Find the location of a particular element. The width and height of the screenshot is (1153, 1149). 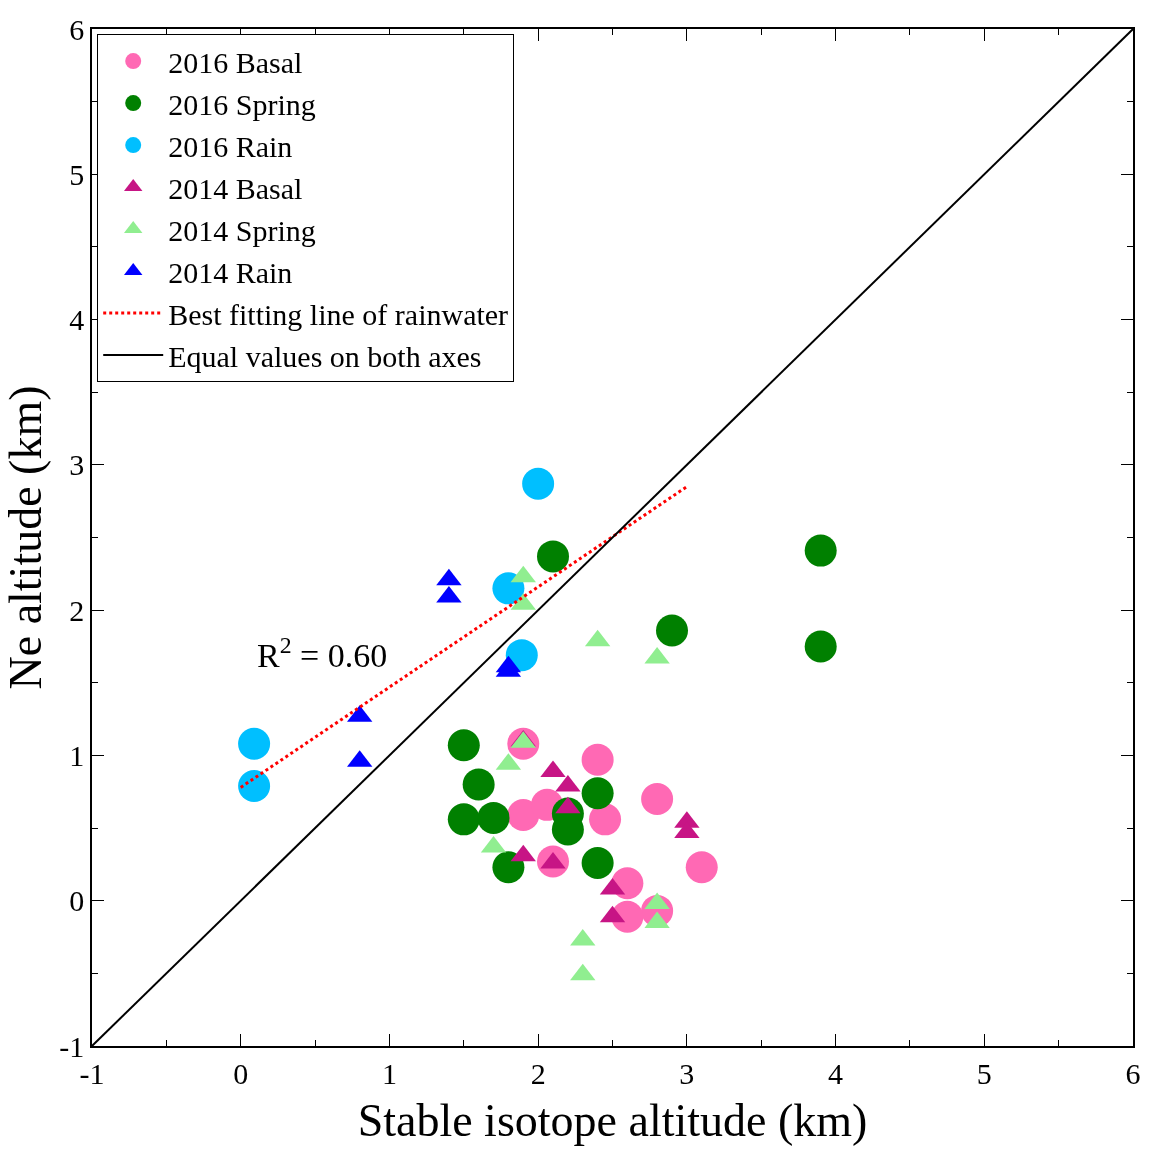

x-axis-title: Stable isotope altitude (km) is located at coordinates (612, 1120).